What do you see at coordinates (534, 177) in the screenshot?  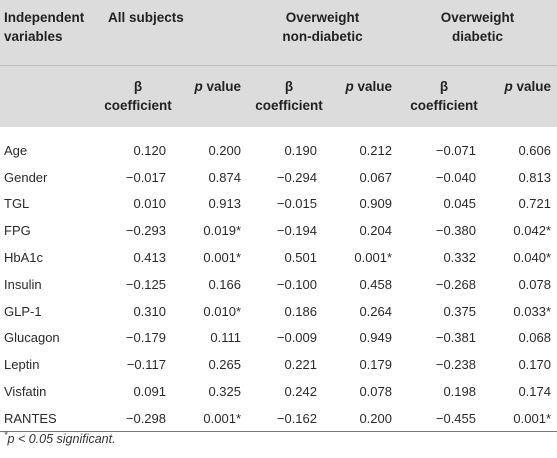 I see `p-value-cell: 0.813` at bounding box center [534, 177].